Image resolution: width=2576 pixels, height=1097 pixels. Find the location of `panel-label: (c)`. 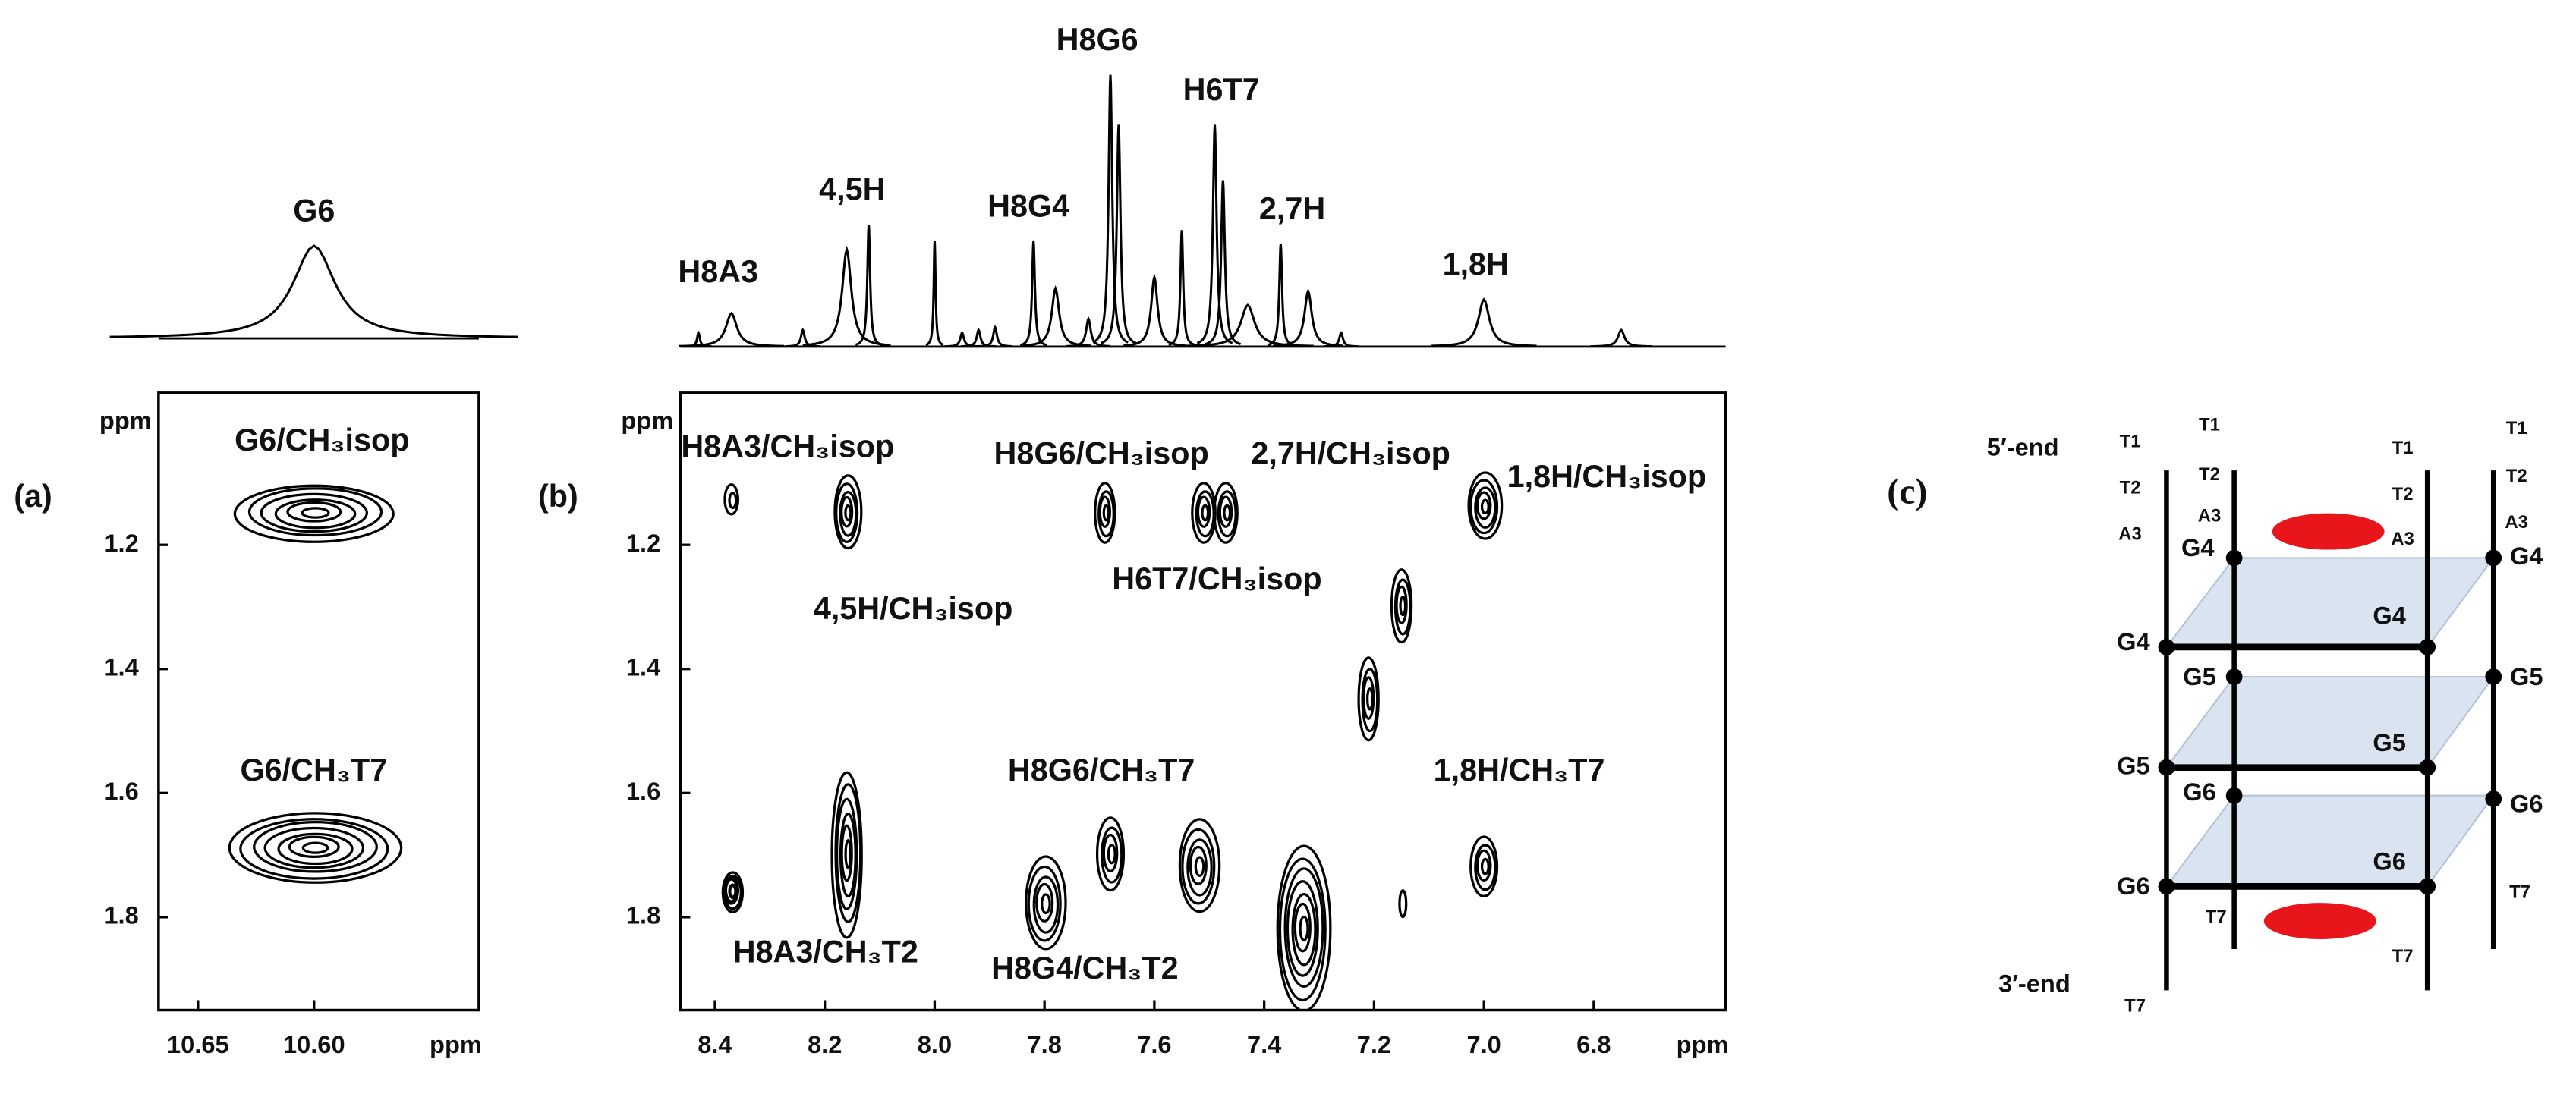

panel-label: (c) is located at coordinates (1907, 492).